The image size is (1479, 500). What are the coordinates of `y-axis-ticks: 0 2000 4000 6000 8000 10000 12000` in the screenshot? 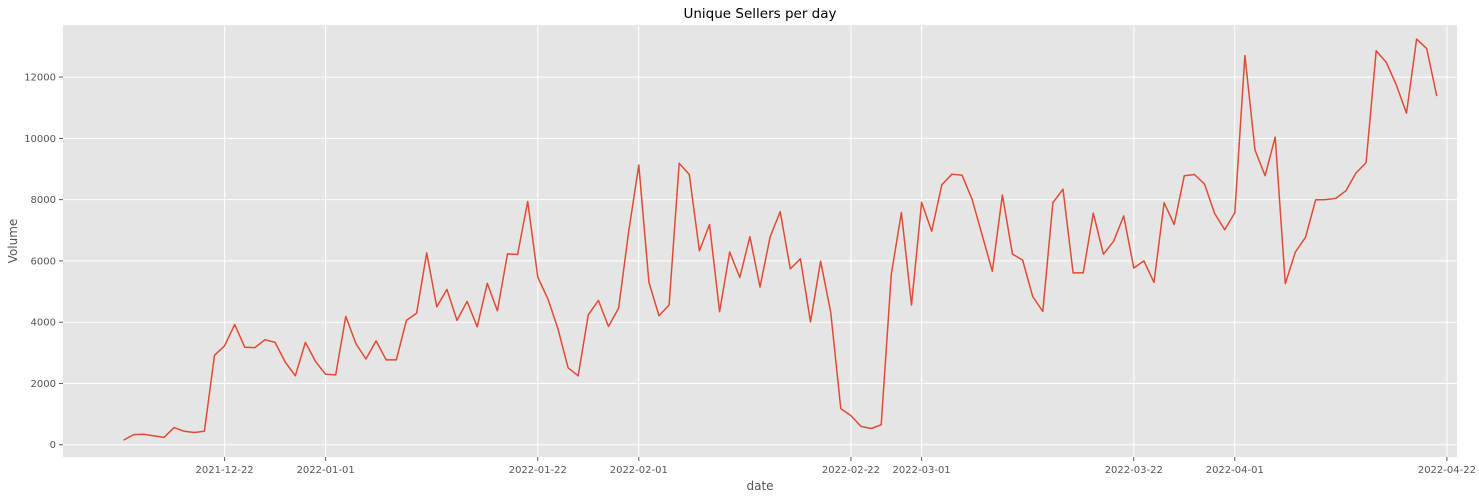 It's located at (43, 262).